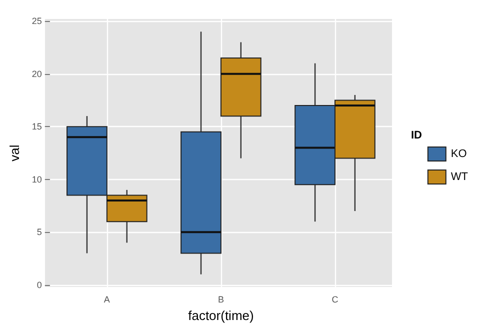 Image resolution: width=485 pixels, height=331 pixels. What do you see at coordinates (221, 315) in the screenshot?
I see `x-axis-title: factor(time)` at bounding box center [221, 315].